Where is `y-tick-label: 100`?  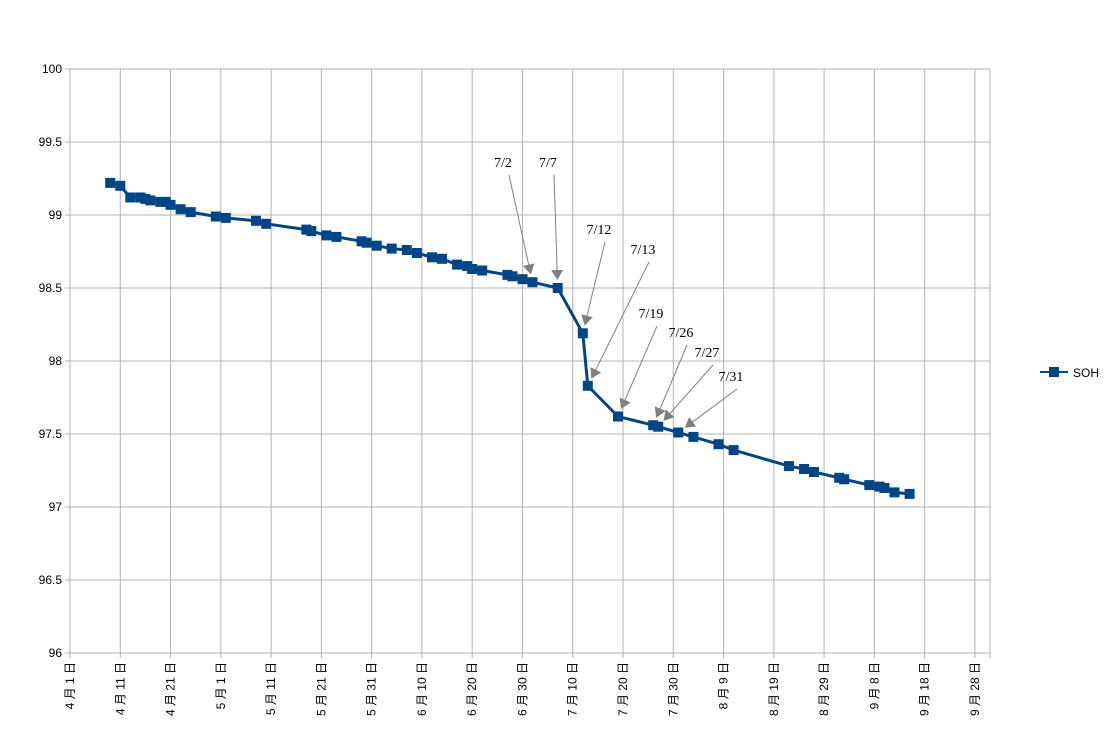 y-tick-label: 100 is located at coordinates (52, 69).